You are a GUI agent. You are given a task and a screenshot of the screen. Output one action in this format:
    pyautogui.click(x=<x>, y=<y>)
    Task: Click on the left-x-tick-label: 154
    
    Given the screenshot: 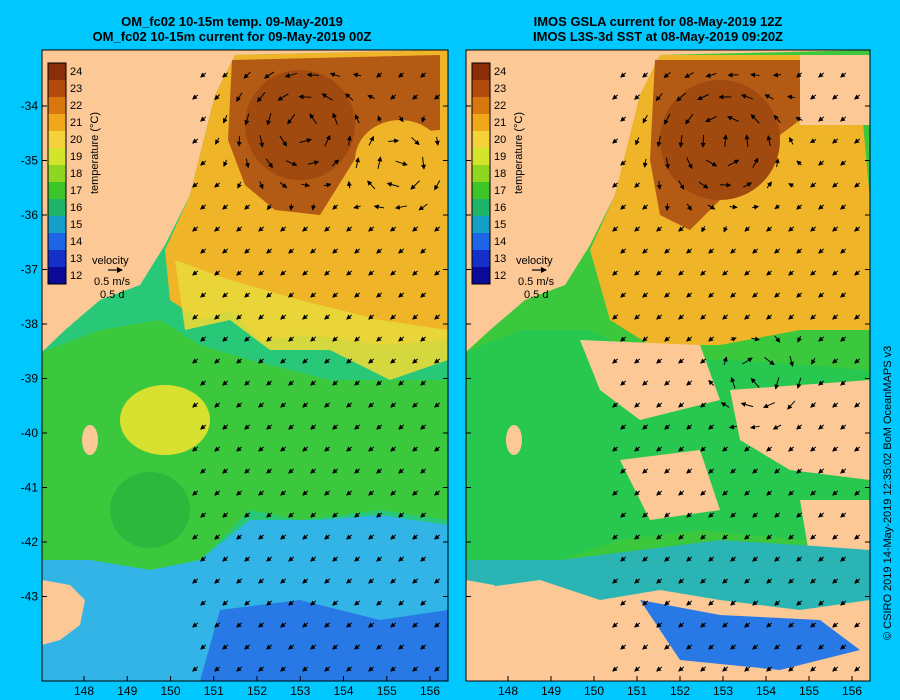 What is the action you would take?
    pyautogui.click(x=343, y=691)
    